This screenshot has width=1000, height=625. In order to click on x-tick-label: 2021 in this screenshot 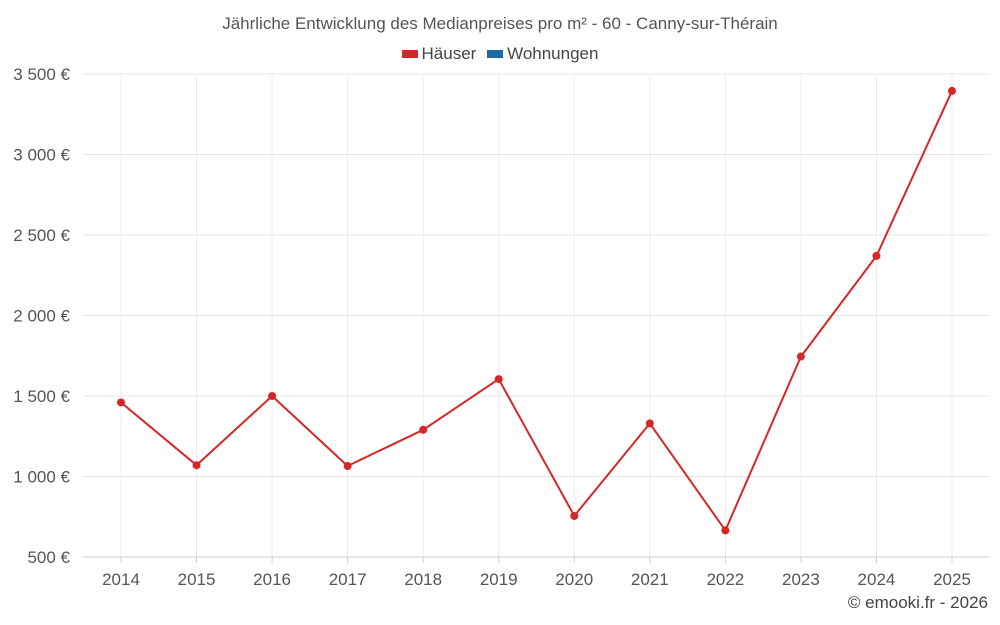, I will do `click(650, 579)`.